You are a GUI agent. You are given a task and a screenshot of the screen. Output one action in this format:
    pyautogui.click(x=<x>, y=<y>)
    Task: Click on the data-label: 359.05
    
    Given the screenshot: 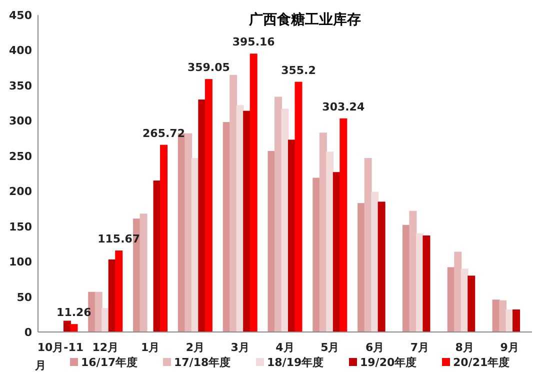 What is the action you would take?
    pyautogui.click(x=208, y=67)
    